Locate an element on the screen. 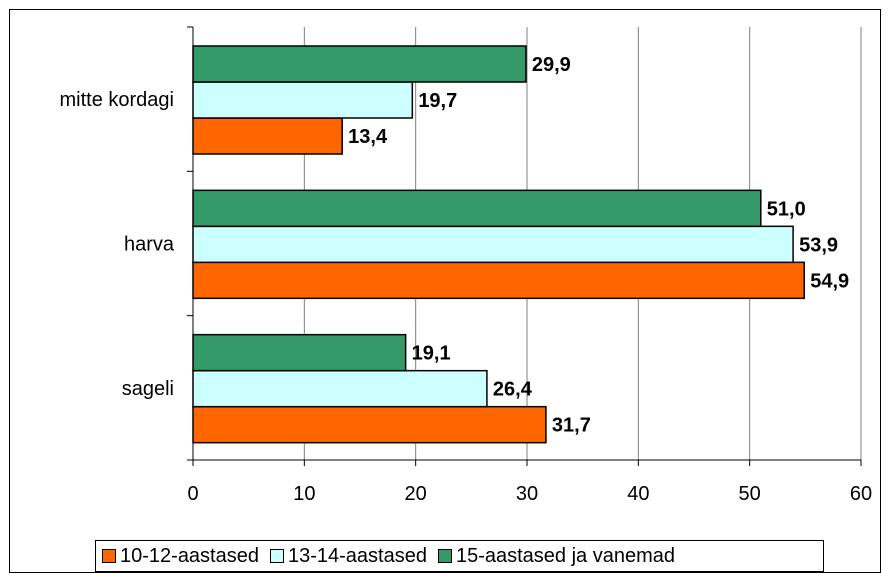  data-label: 31,7 is located at coordinates (571, 426).